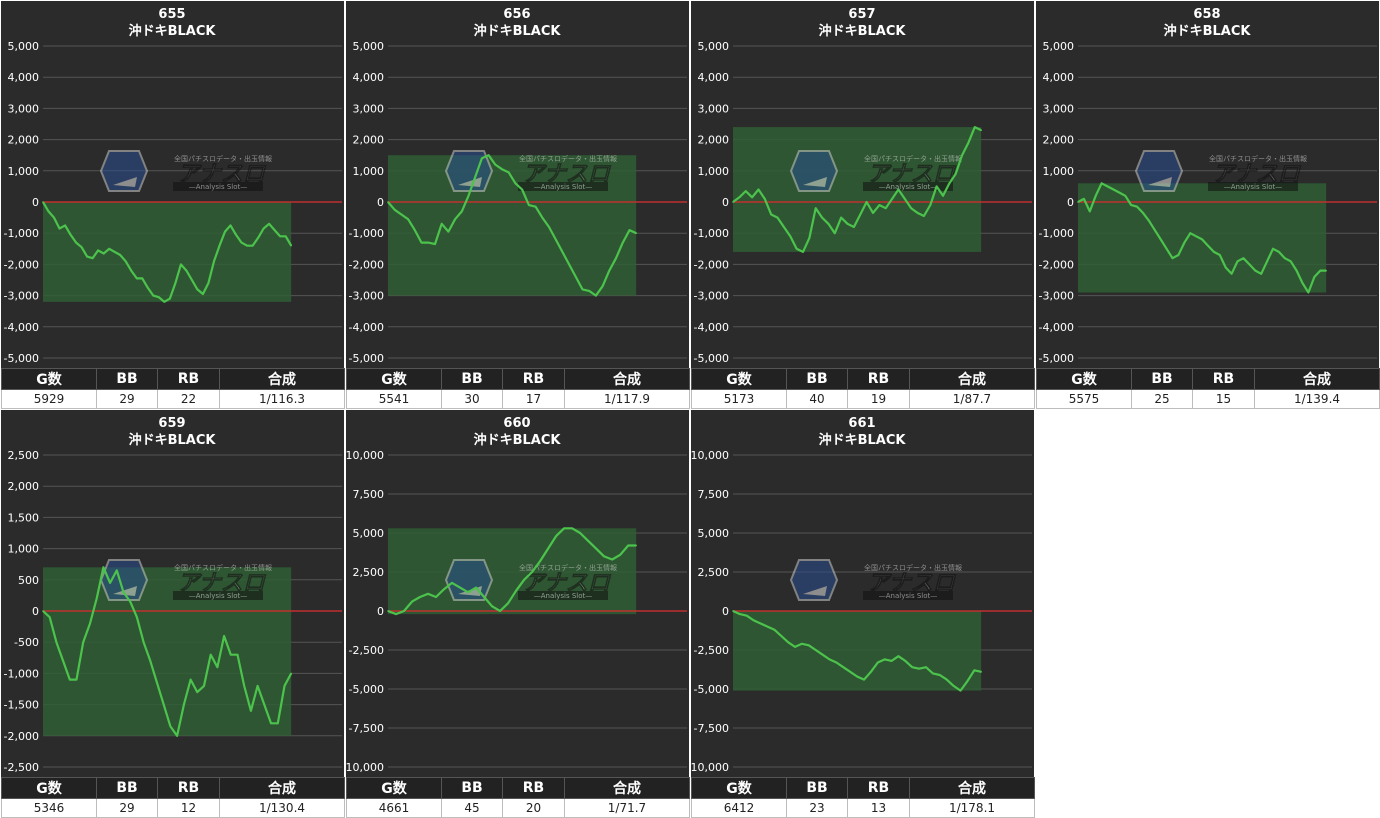 Image resolution: width=1380 pixels, height=818 pixels. What do you see at coordinates (171, 423) in the screenshot?
I see `machine-number: 659` at bounding box center [171, 423].